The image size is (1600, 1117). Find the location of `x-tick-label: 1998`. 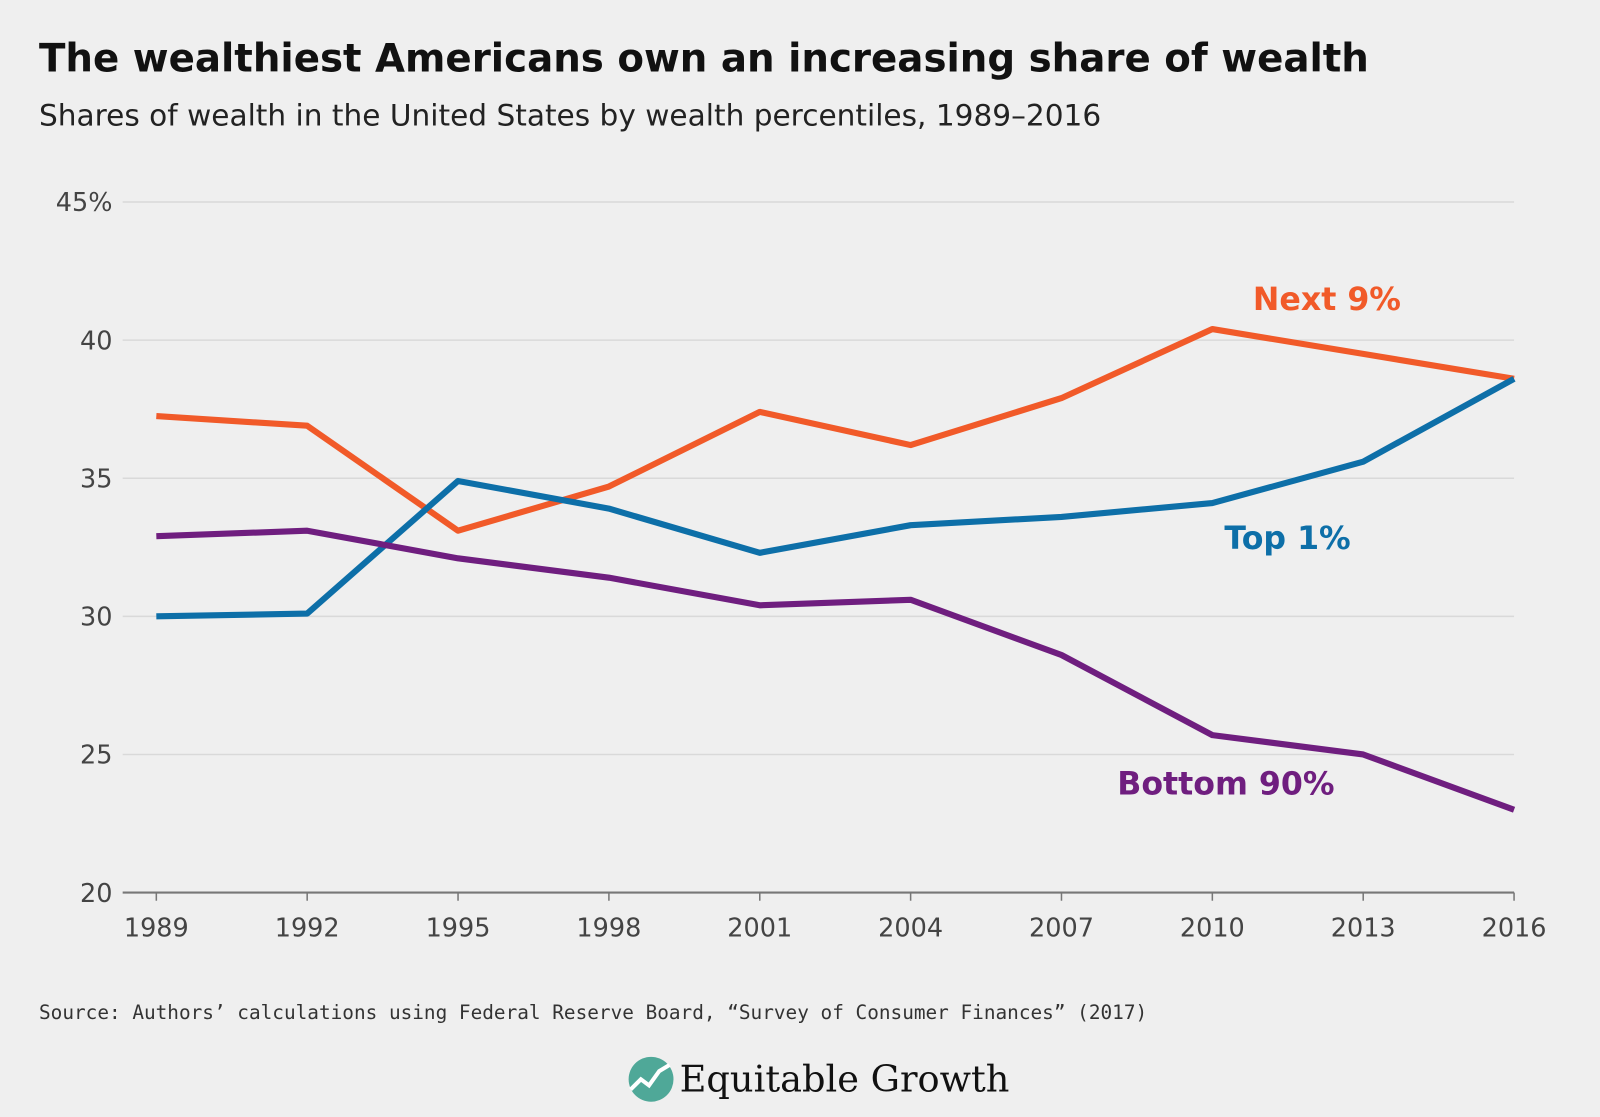

x-tick-label: 1998 is located at coordinates (608, 928).